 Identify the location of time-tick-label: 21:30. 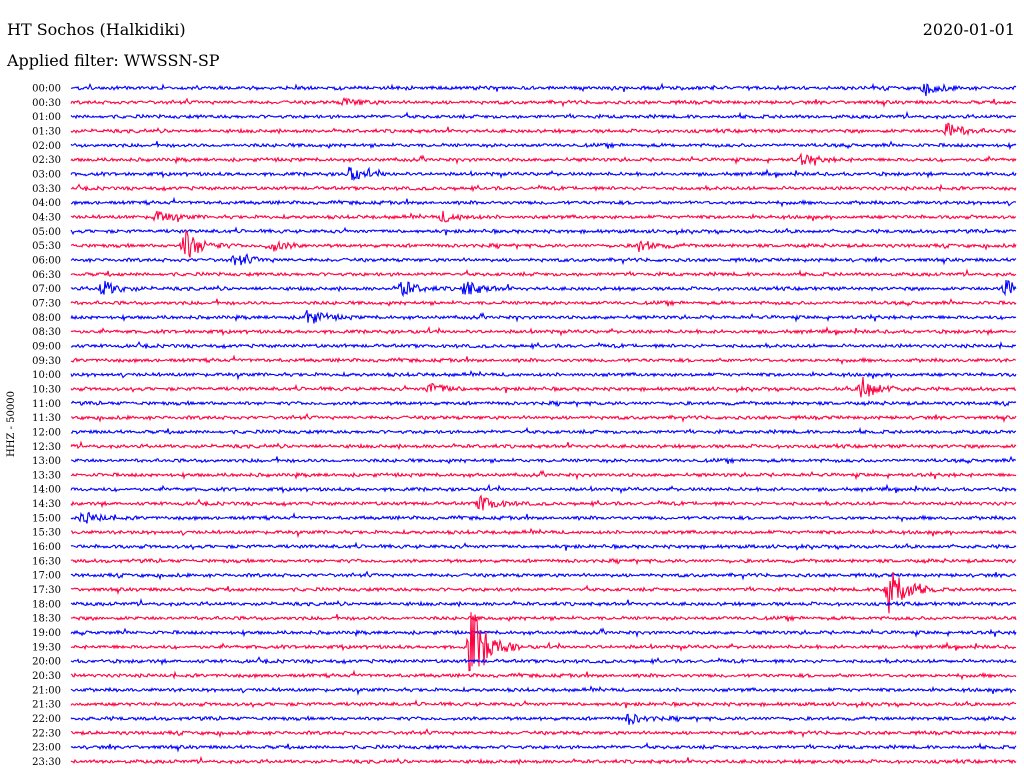
(46, 705).